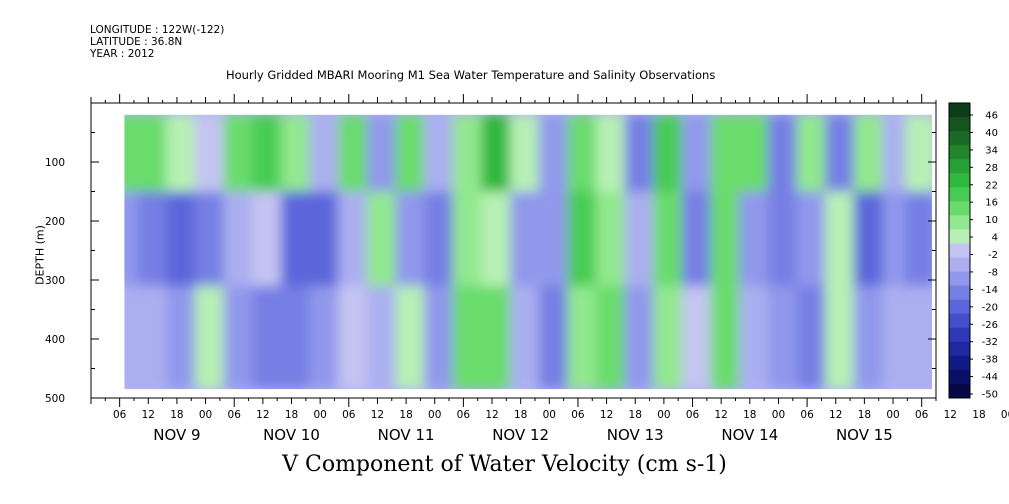 Image resolution: width=1009 pixels, height=504 pixels. I want to click on x-day-label: NOV 10, so click(291, 435).